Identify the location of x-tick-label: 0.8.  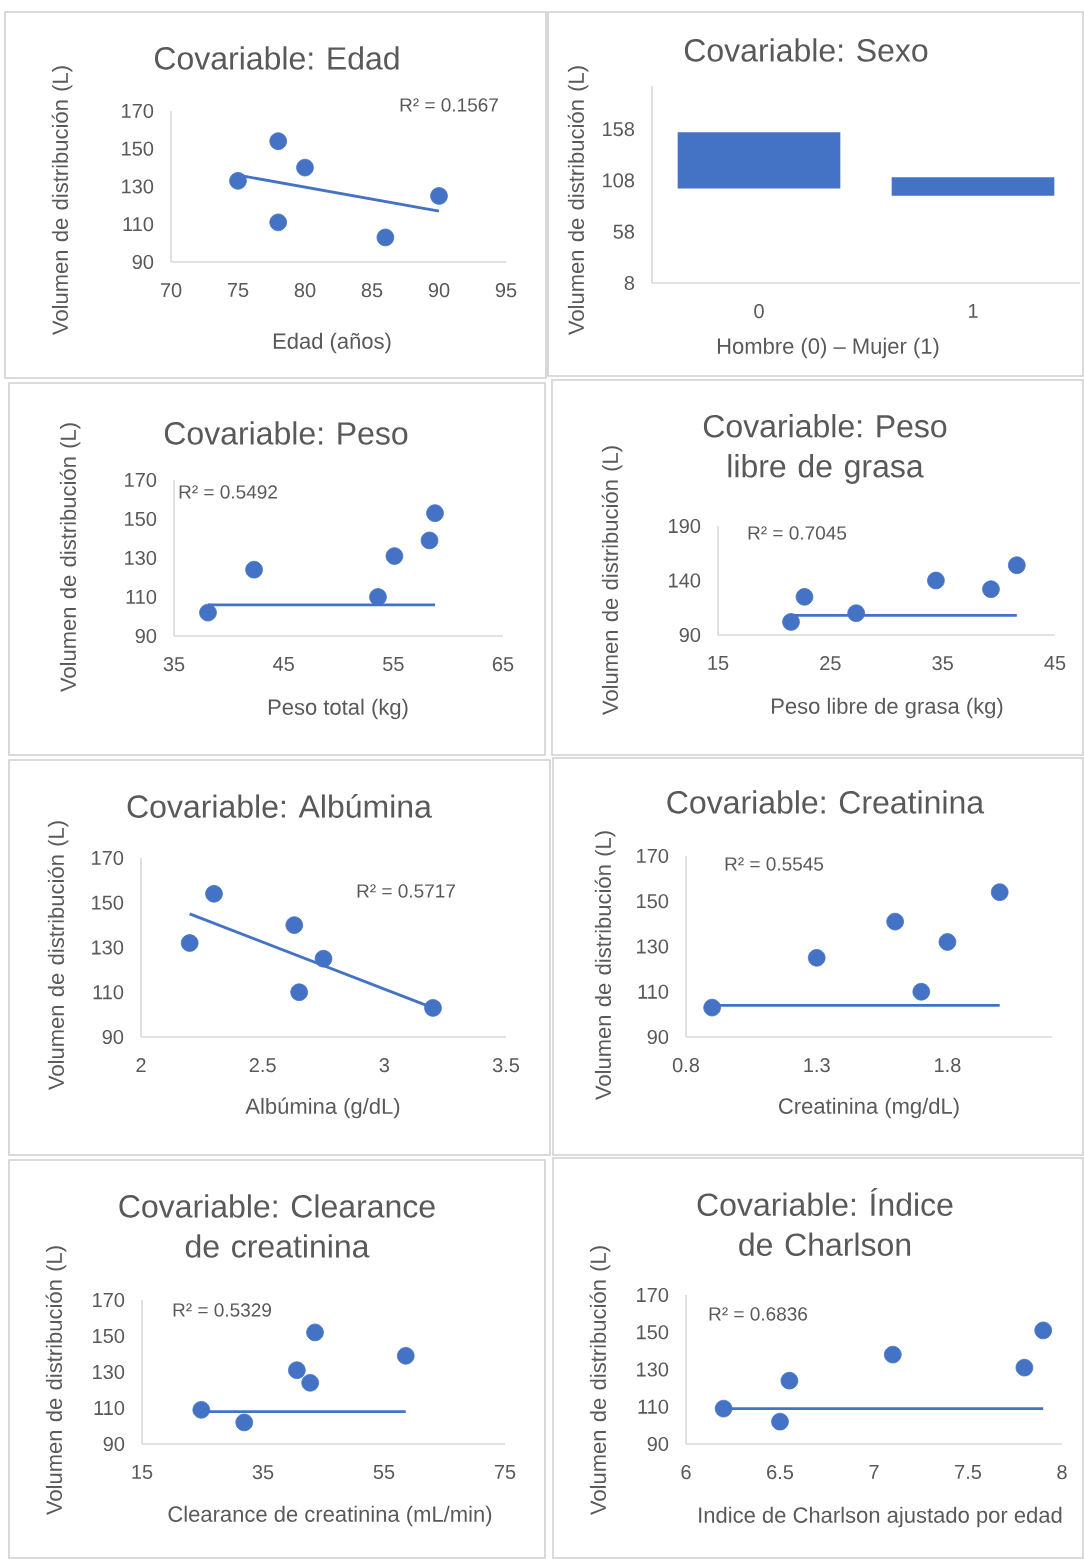
(686, 1065).